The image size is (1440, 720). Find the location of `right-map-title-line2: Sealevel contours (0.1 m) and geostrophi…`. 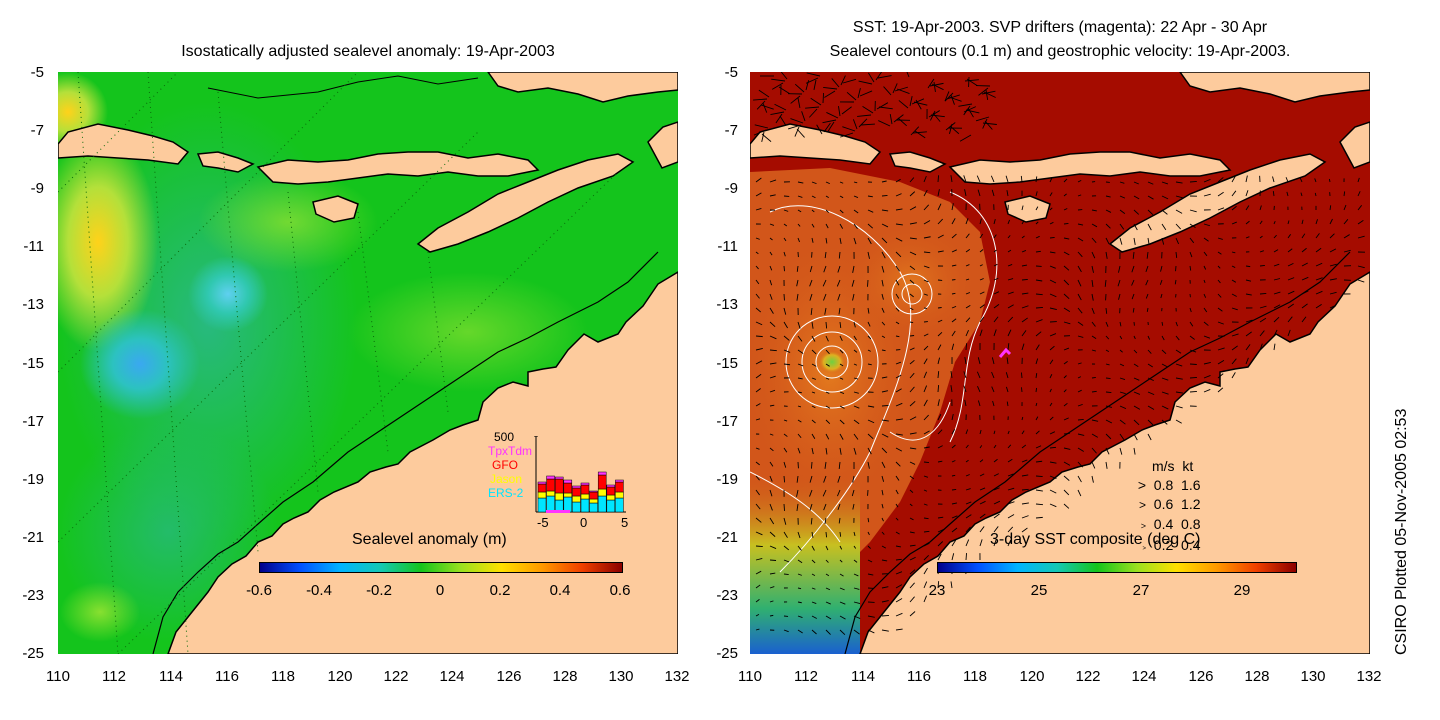

right-map-title-line2: Sealevel contours (0.1 m) and geostrophi… is located at coordinates (1060, 51).